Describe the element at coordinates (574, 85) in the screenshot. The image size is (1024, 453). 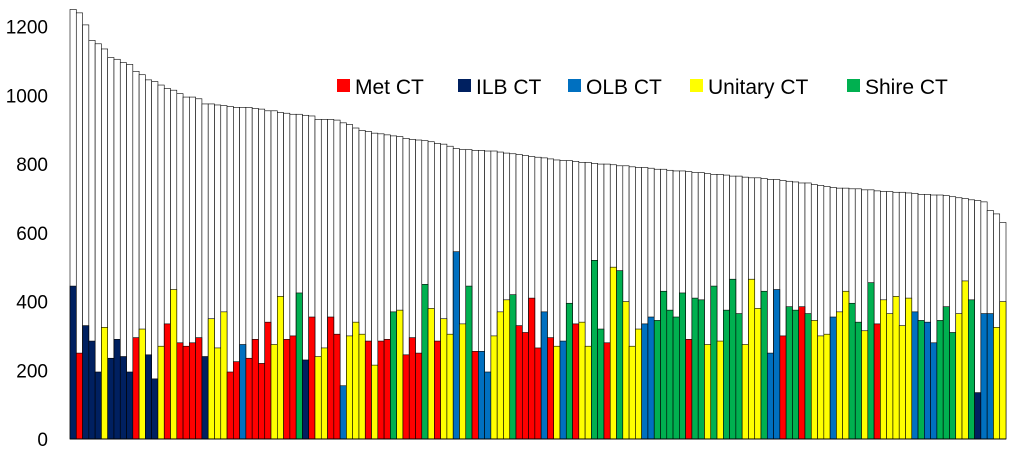
I see `legend-swatch-olb` at that location.